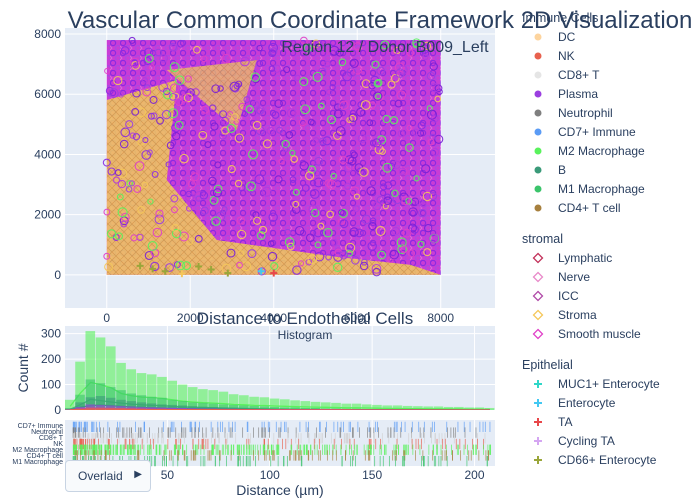  Describe the element at coordinates (47, 154) in the screenshot. I see `scatter-y-tick-label: 4000` at that location.